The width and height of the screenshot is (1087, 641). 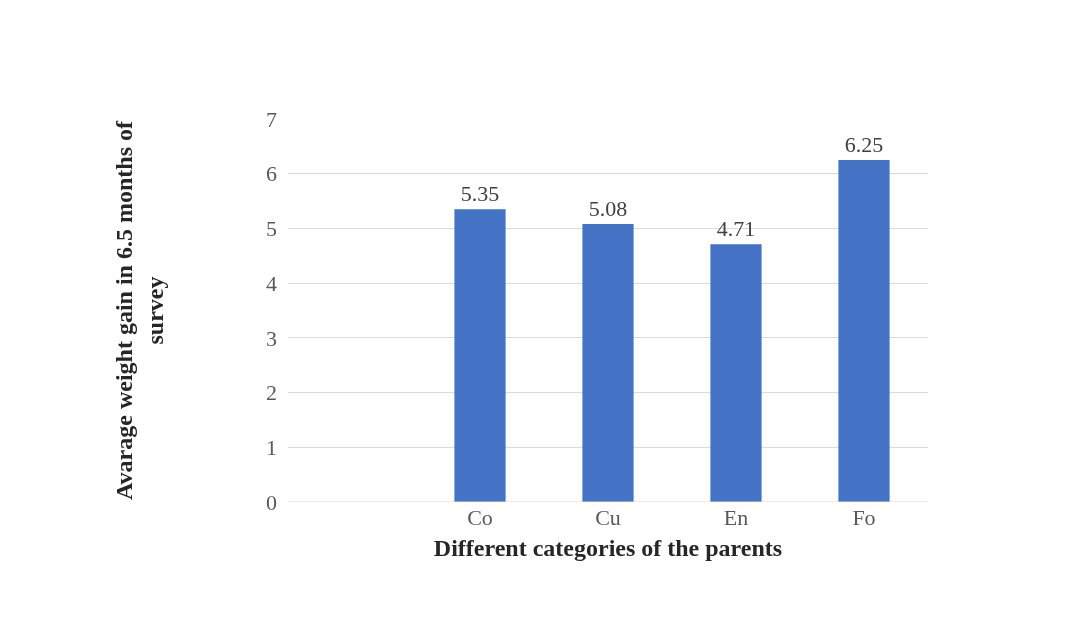 I want to click on y-tick-label: 4, so click(x=271, y=283).